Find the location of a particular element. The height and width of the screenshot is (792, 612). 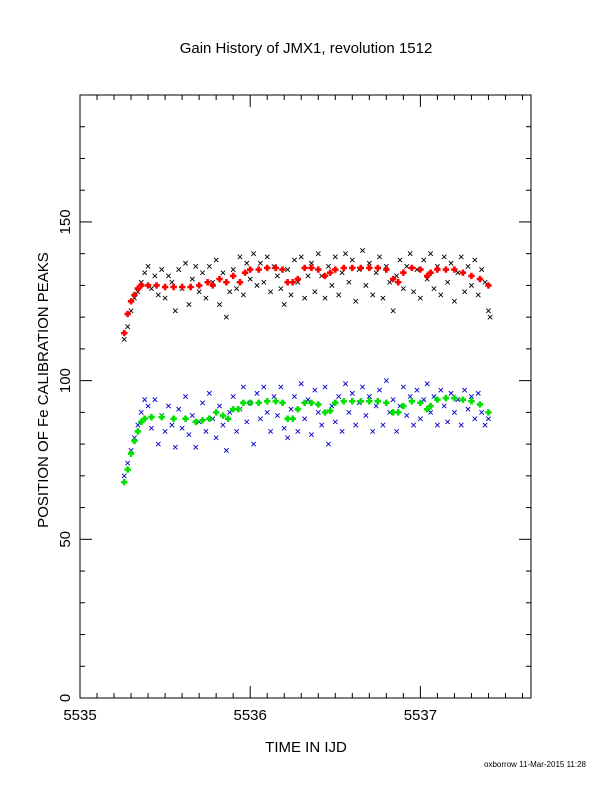

chart-title: Gain History of JMX1, revolution 1512 is located at coordinates (306, 48).